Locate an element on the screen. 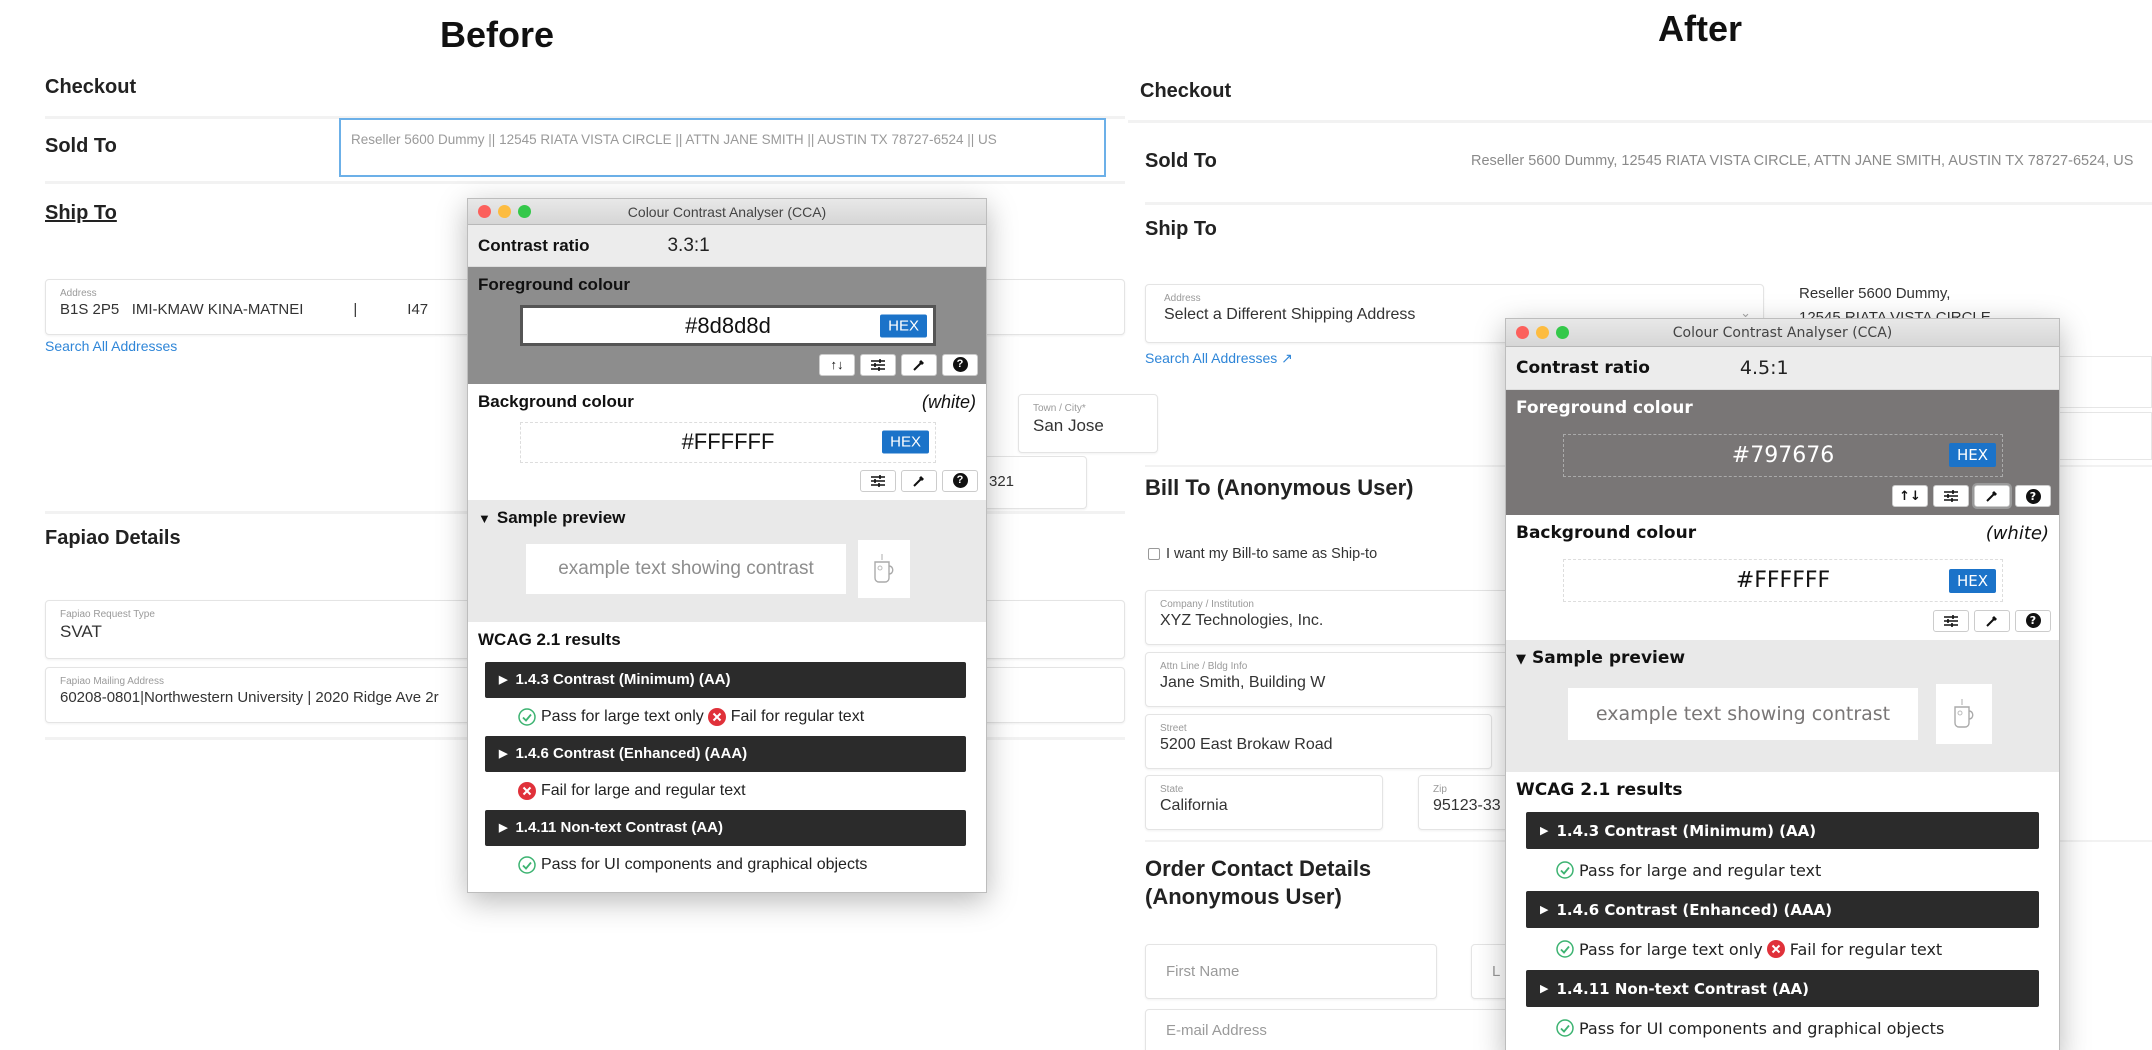 This screenshot has height=1050, width=2152. address-value: B1S 2P5 IMI-KMAW KINA-MATNEI | I47 is located at coordinates (244, 309).